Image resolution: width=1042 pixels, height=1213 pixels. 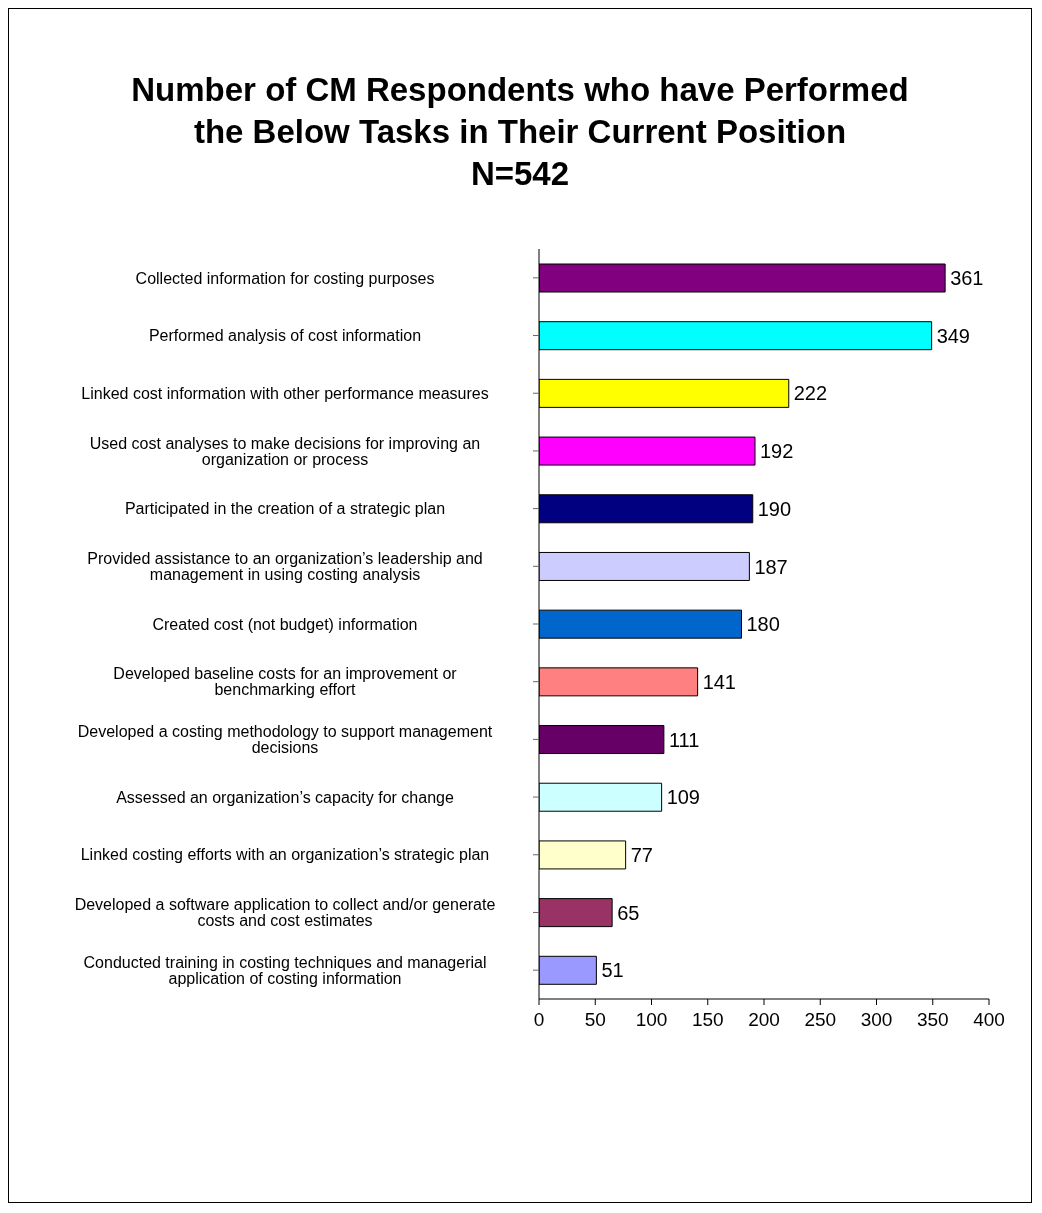 I want to click on x-tick-label: 300, so click(x=876, y=1020).